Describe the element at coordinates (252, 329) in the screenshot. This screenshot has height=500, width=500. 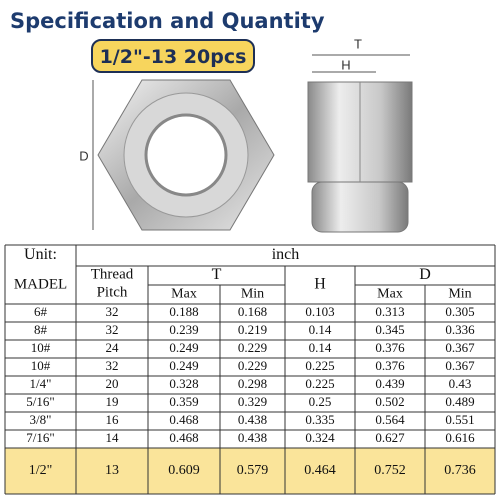
I see `table-cell: 0.219` at that location.